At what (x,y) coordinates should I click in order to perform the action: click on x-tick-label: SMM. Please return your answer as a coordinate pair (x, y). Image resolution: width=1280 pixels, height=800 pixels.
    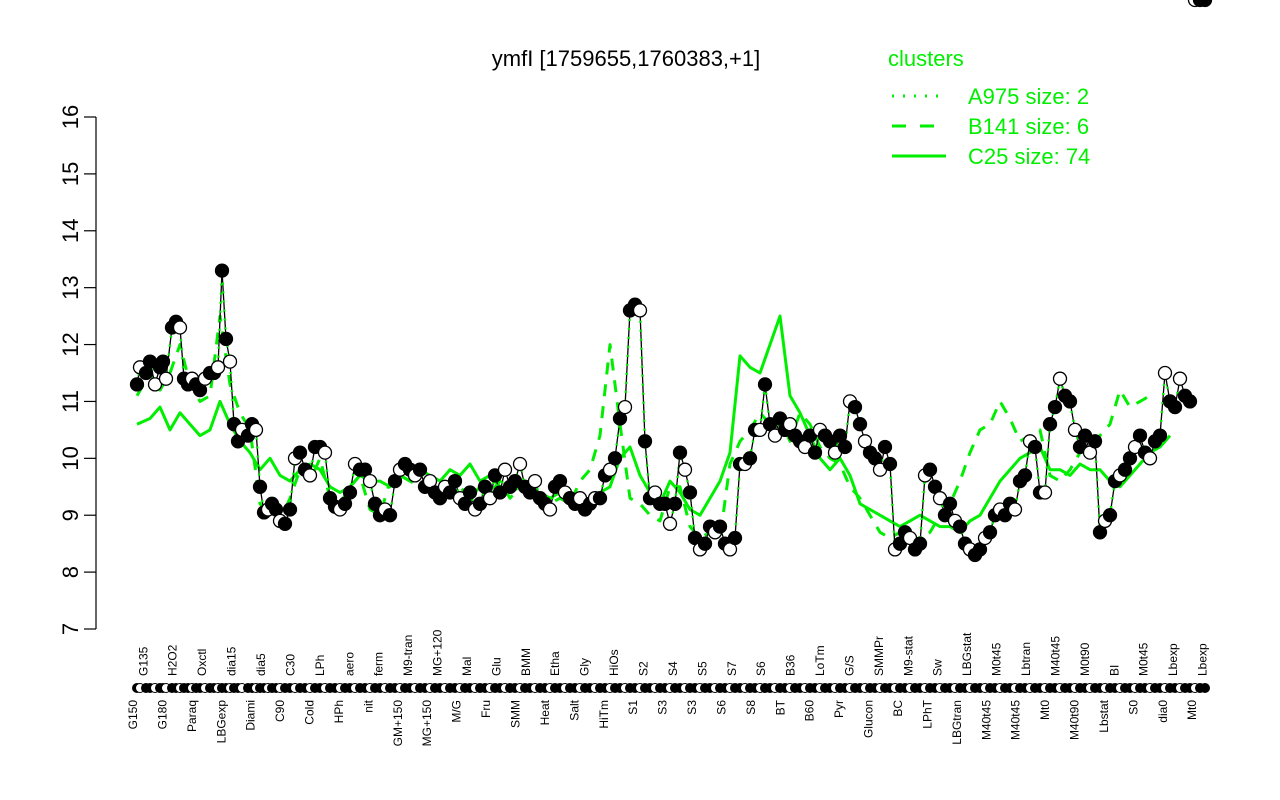
    Looking at the image, I should click on (516, 714).